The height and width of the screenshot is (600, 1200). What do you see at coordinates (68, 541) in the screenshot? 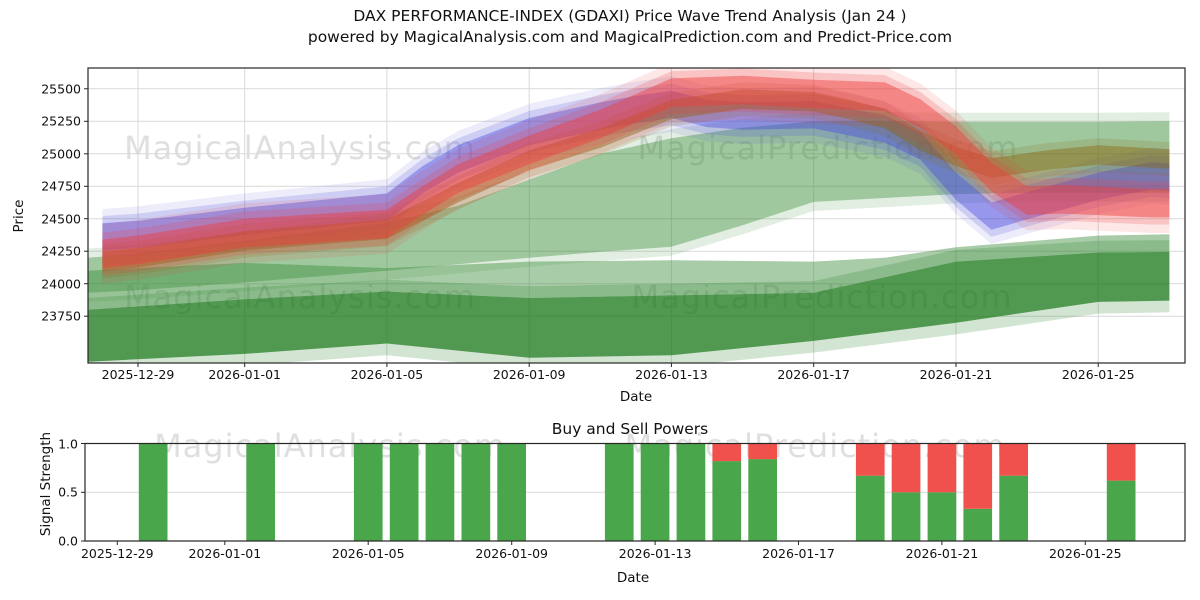
I see `signal-y-tick-label: 0.0` at bounding box center [68, 541].